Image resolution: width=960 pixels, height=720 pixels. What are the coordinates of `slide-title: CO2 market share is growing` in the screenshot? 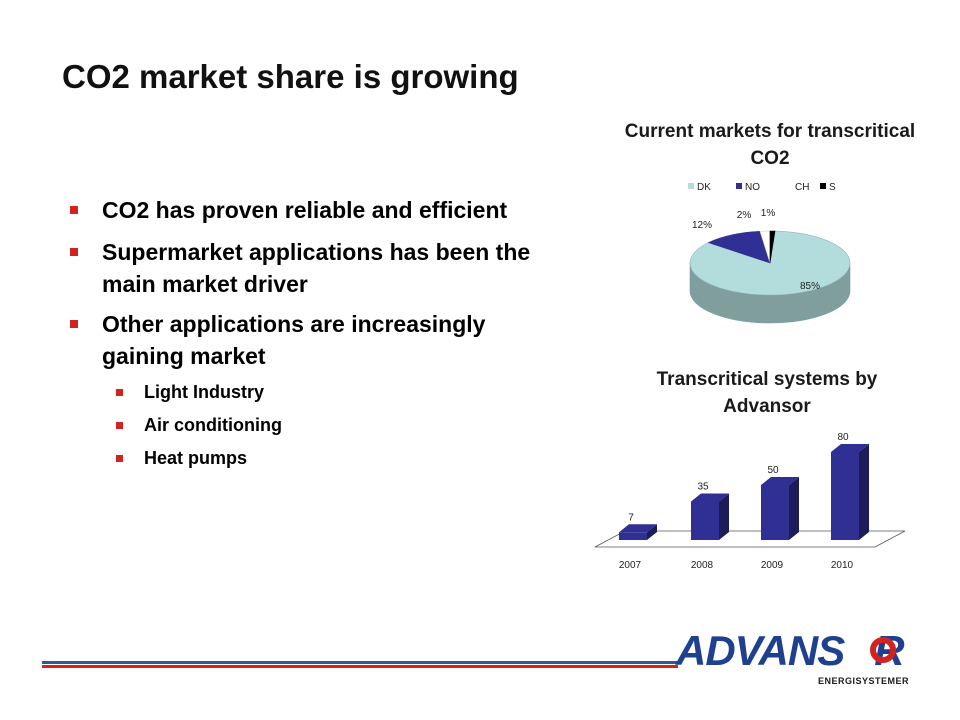 It's located at (290, 76).